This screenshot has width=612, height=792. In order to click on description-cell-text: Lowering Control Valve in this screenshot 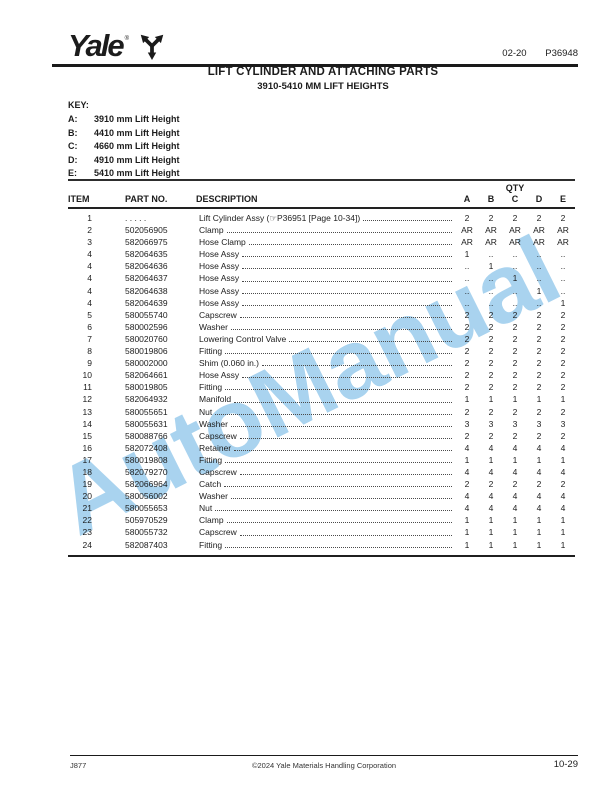, I will do `click(243, 338)`.